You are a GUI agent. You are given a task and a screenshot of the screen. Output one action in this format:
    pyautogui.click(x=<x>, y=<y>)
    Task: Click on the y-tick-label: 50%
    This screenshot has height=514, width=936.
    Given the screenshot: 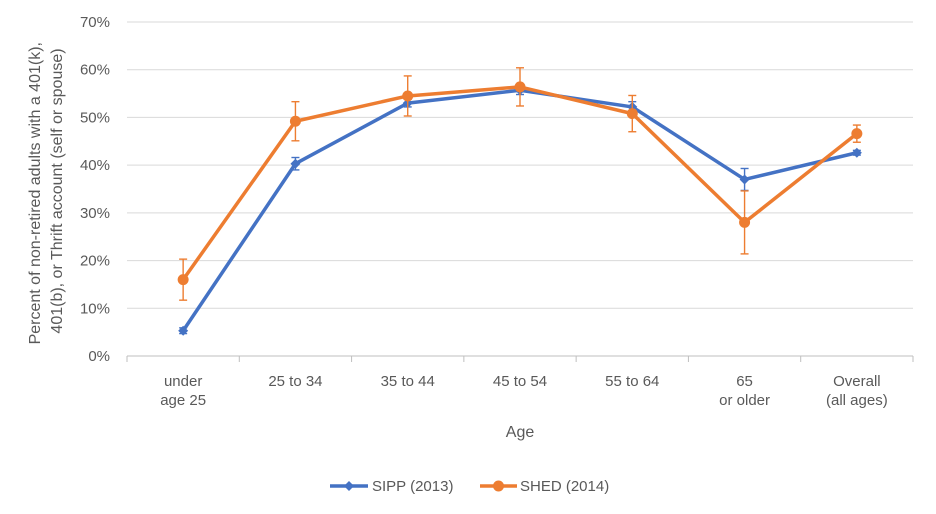 What is the action you would take?
    pyautogui.click(x=95, y=117)
    